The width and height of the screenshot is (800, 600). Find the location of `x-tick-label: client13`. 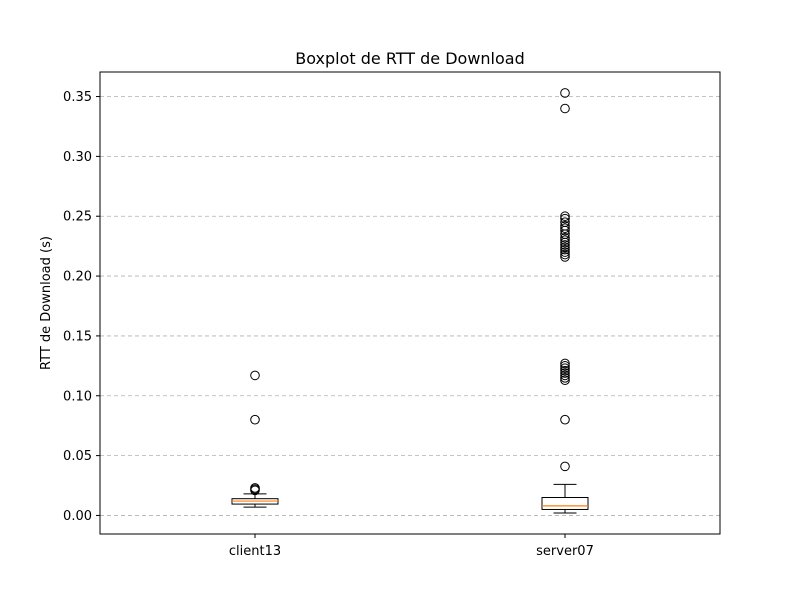

x-tick-label: client13 is located at coordinates (255, 551).